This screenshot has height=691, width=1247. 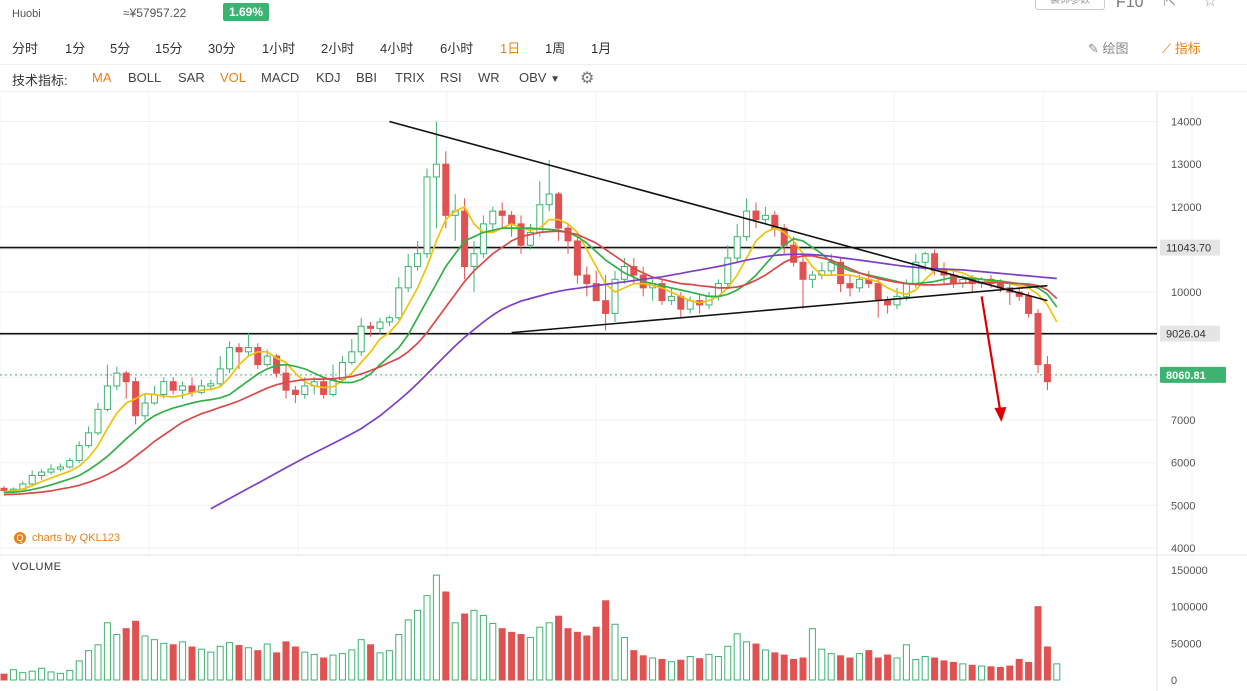 I want to click on tf-15min: 15分, so click(x=169, y=48).